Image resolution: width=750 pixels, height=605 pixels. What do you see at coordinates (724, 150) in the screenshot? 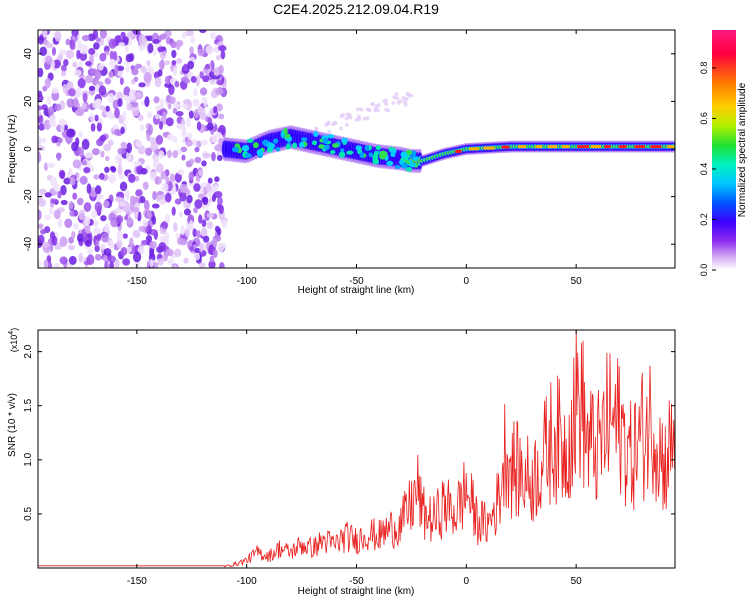
I see `colorbar-gradient` at bounding box center [724, 150].